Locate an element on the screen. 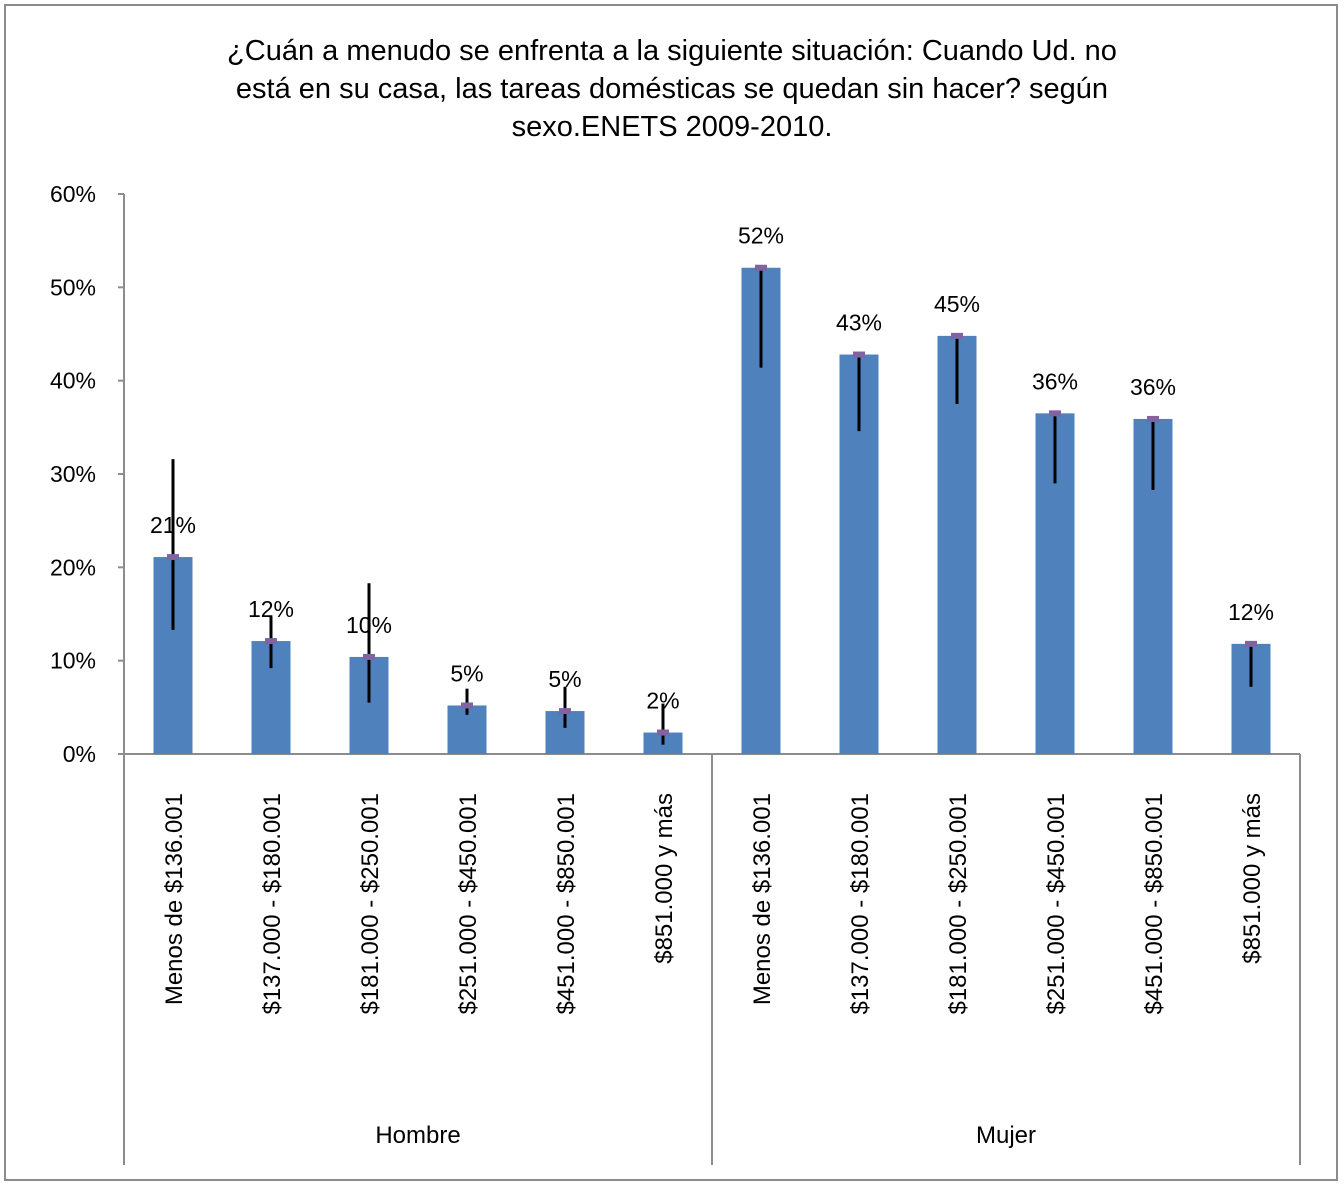 This screenshot has width=1344, height=1187. y-tick-label: 60% is located at coordinates (73, 194).